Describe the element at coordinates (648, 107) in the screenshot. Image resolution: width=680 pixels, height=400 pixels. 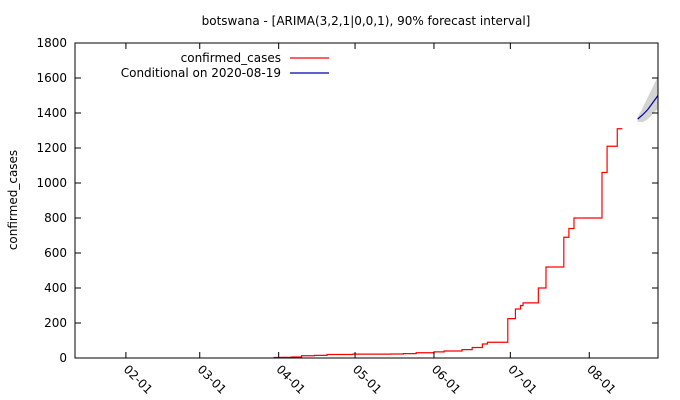
I see `series-line-forecast` at that location.